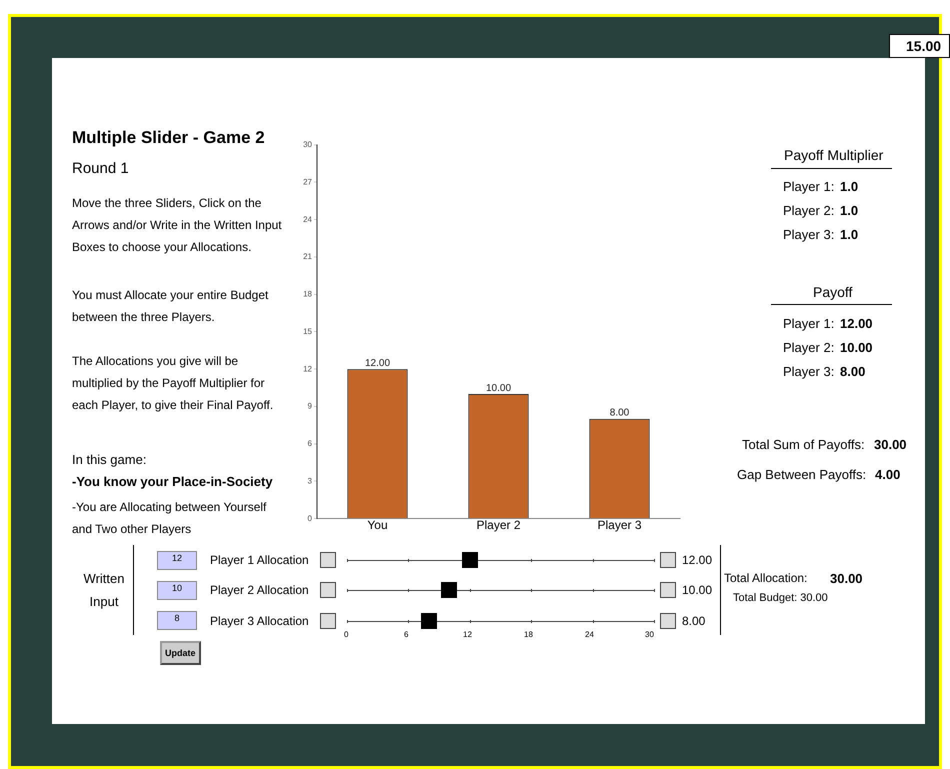 This screenshot has width=950, height=769. I want to click on text: Gap Between Payoffs:, so click(801, 474).